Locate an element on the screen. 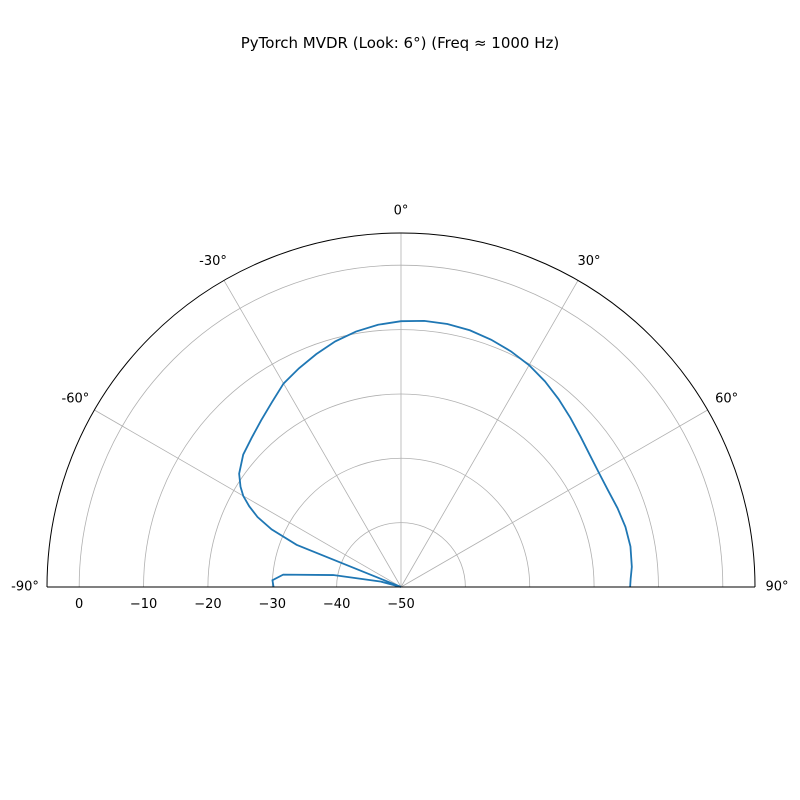 Image resolution: width=800 pixels, height=800 pixels. r-tick-label: −30 is located at coordinates (272, 604).